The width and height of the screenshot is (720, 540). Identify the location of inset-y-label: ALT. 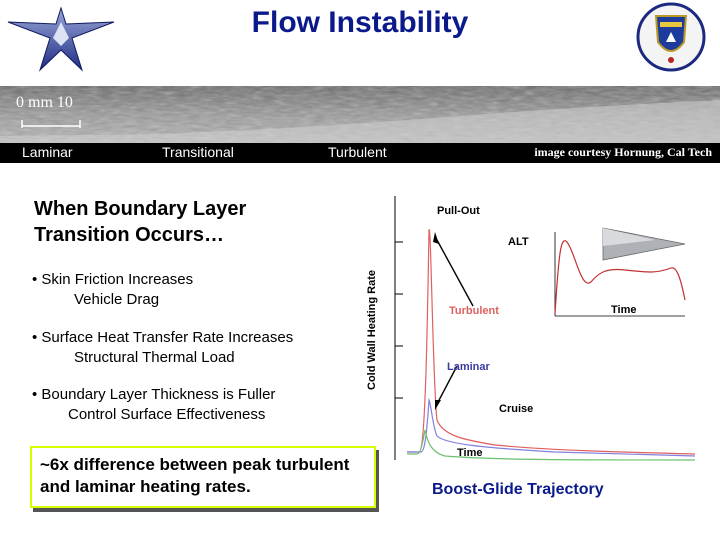
(518, 242).